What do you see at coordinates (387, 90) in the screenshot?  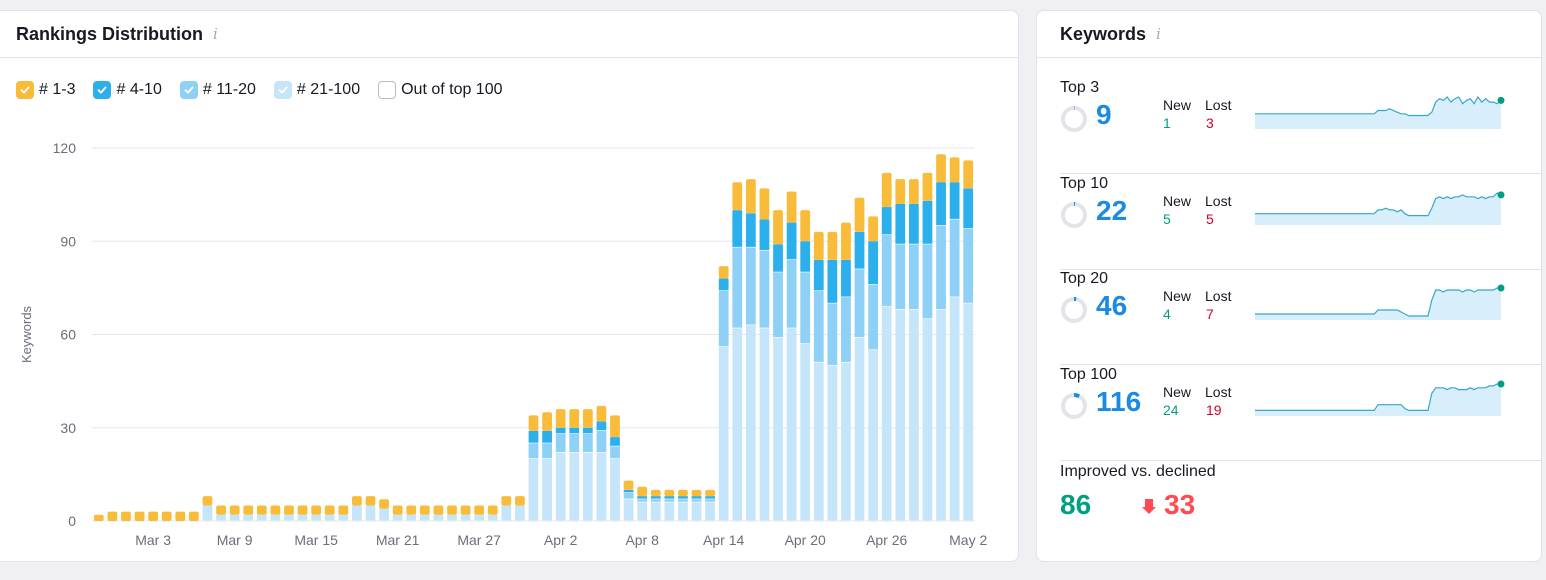 I see `checkbox-unchecked-icon` at bounding box center [387, 90].